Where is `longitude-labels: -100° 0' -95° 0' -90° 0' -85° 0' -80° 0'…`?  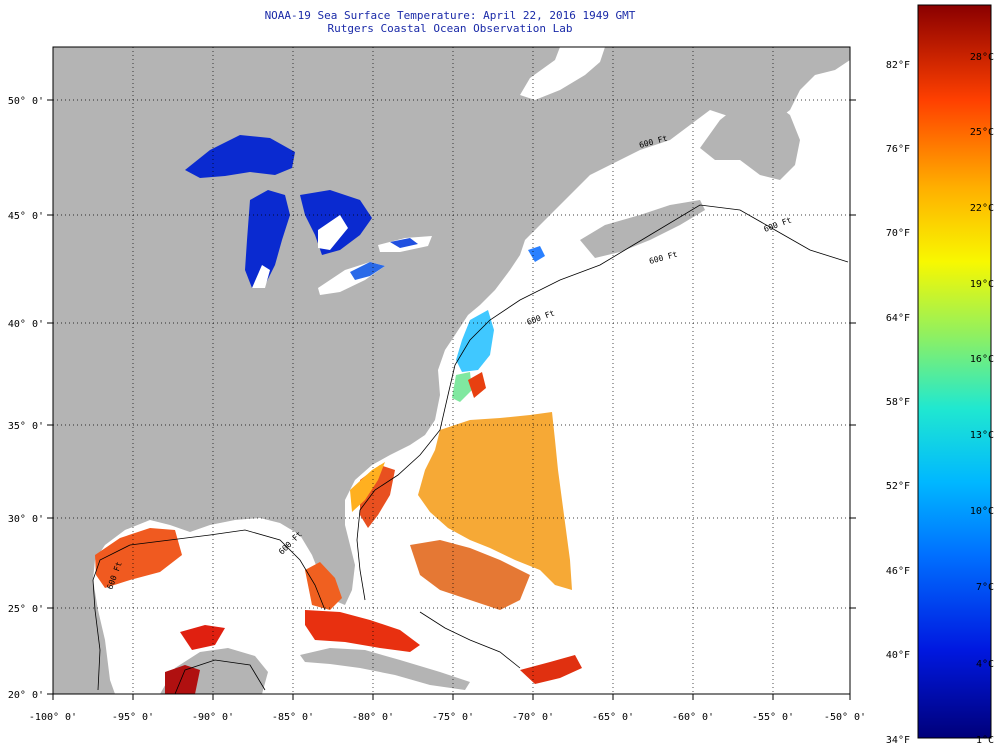 longitude-labels: -100° 0' -95° 0' -90° 0' -85° 0' -80° 0'… is located at coordinates (447, 717).